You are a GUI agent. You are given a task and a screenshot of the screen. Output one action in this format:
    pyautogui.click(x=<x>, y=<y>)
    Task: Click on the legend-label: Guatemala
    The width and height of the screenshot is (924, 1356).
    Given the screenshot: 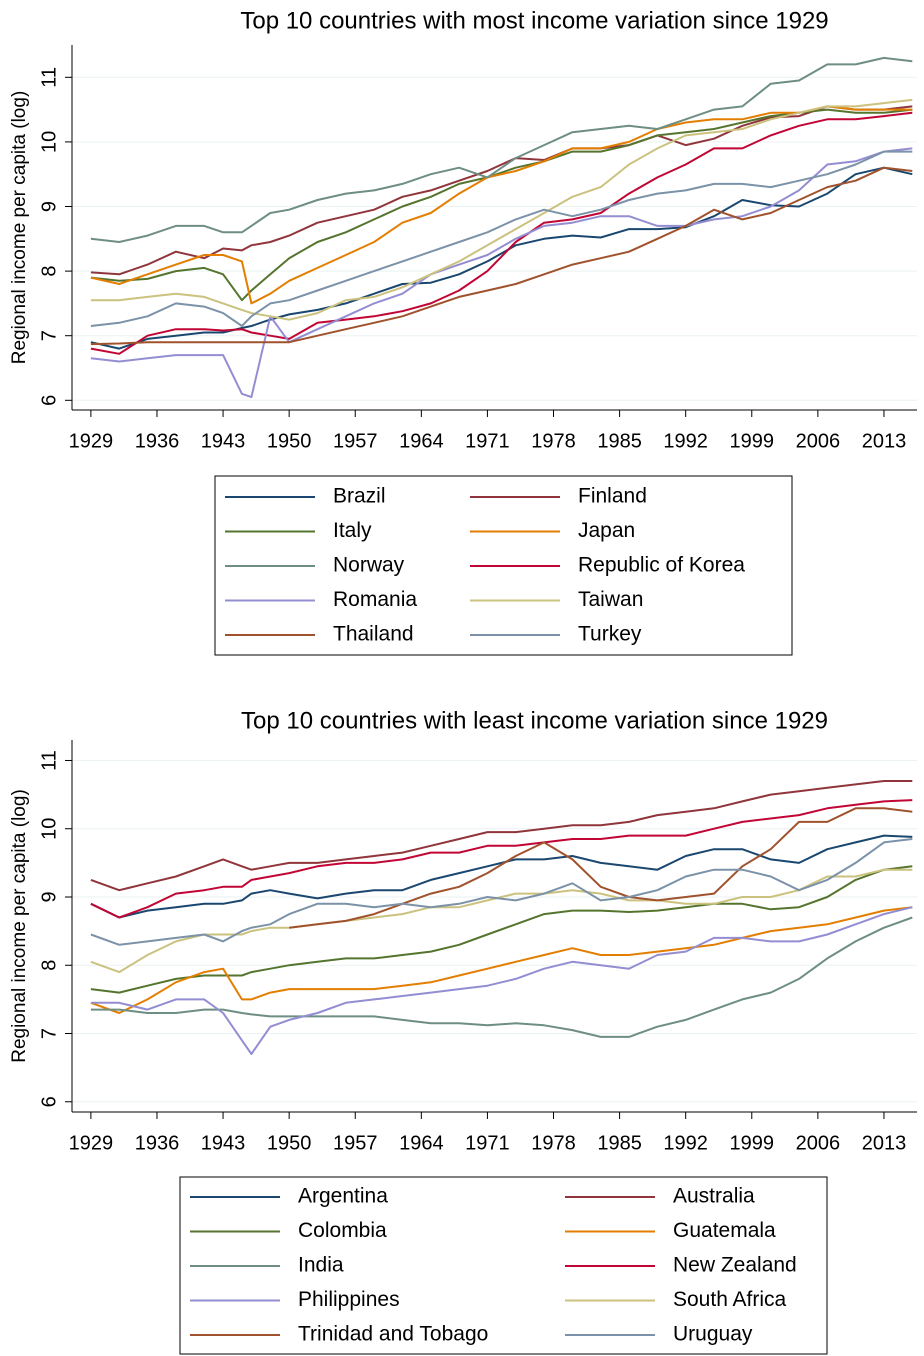 What is the action you would take?
    pyautogui.click(x=724, y=1230)
    